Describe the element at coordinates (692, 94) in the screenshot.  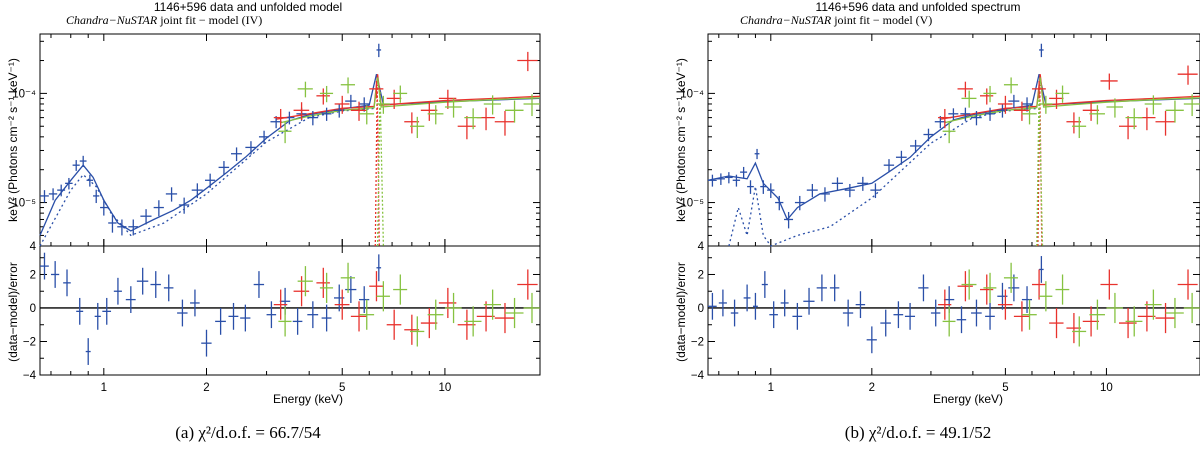
I see `panel-b-y-top-tick-label: 10⁻⁴` at that location.